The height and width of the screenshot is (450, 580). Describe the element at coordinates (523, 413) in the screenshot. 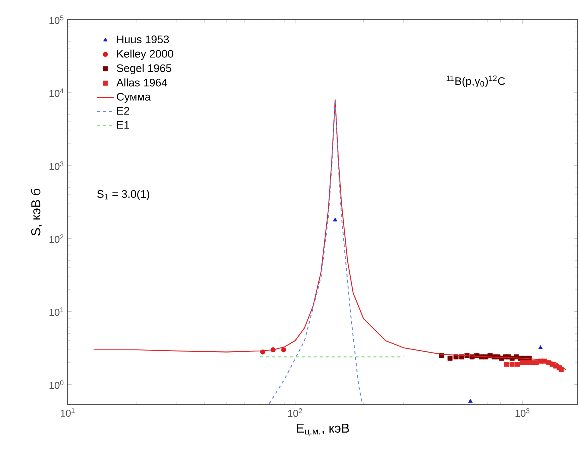

I see `x-tick-label: 10$^{3}$` at that location.